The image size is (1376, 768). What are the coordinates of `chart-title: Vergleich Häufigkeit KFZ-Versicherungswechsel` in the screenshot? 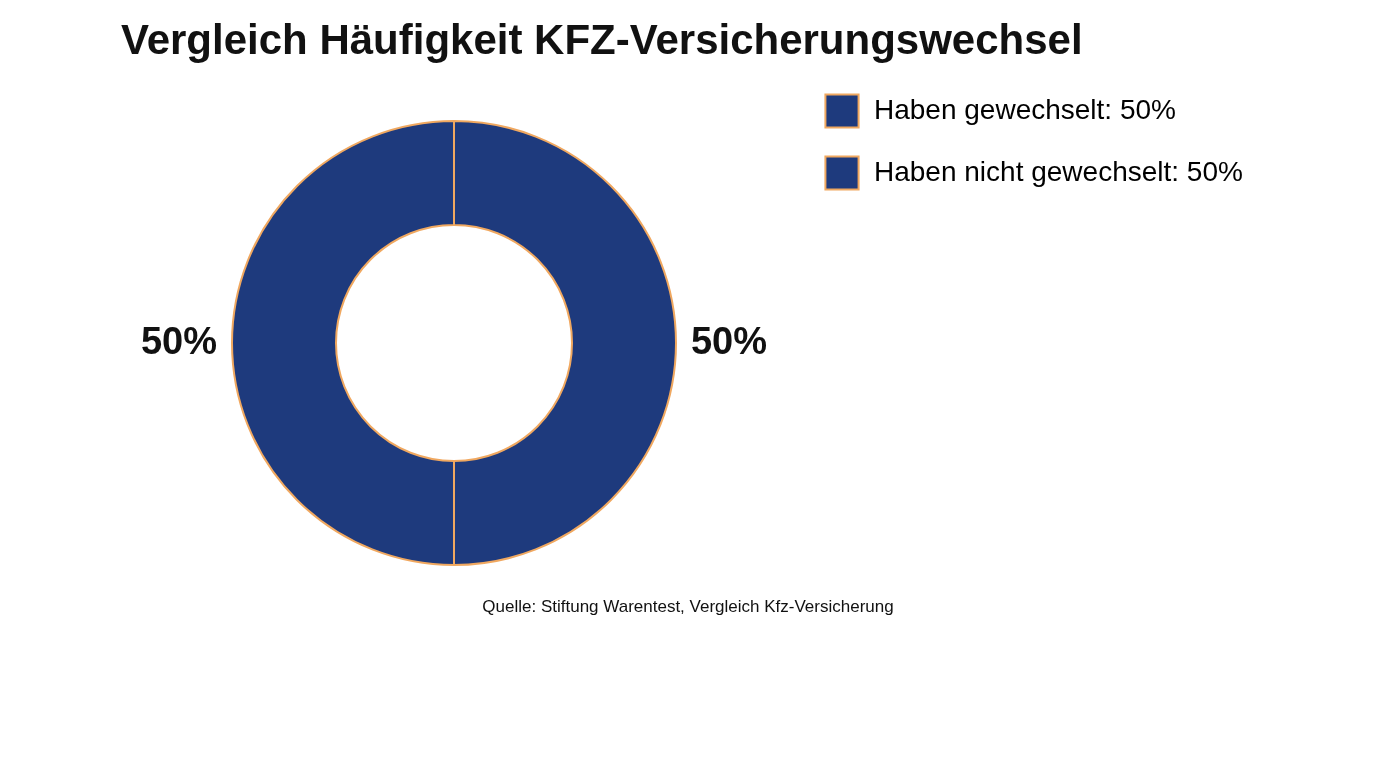 It's located at (601, 39).